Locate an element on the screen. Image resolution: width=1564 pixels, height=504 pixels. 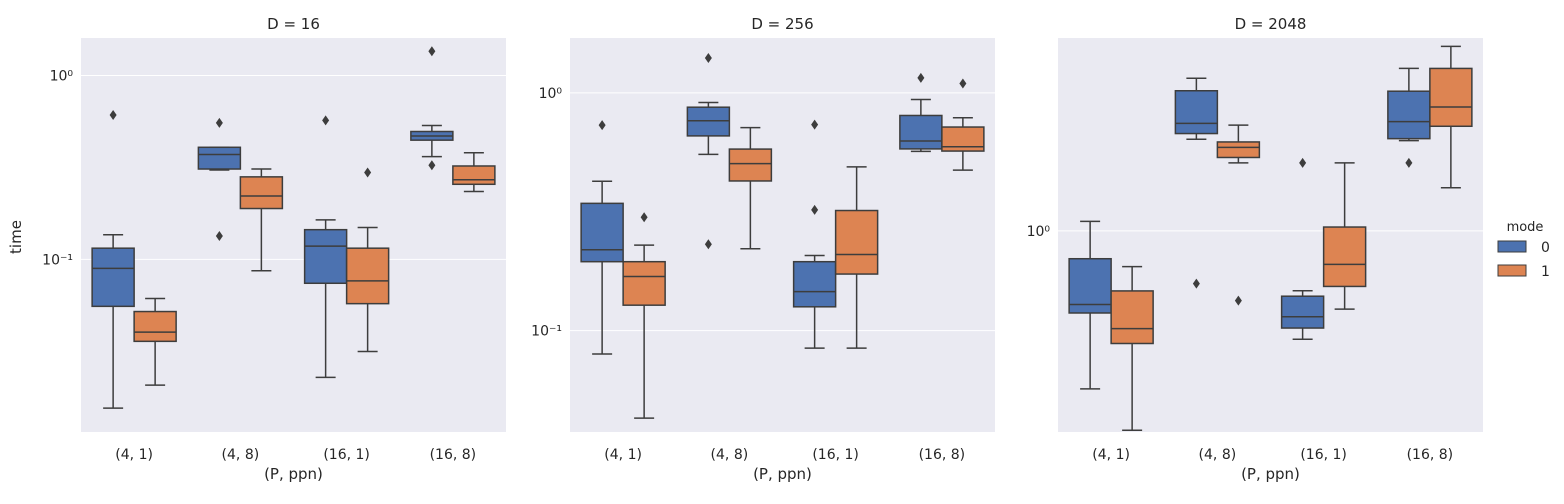
legend: mode 0 1 is located at coordinates (1523, 250).